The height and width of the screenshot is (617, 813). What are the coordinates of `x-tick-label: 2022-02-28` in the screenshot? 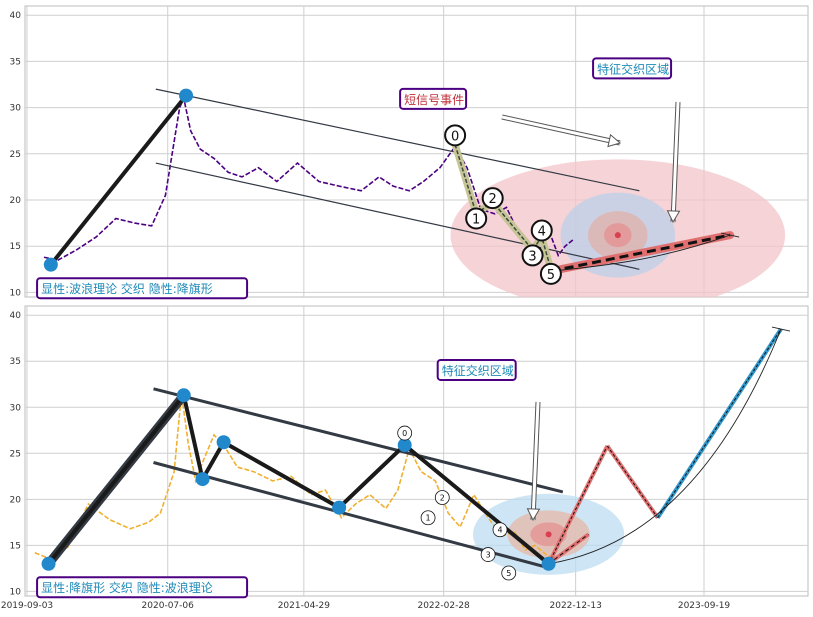 It's located at (443, 606).